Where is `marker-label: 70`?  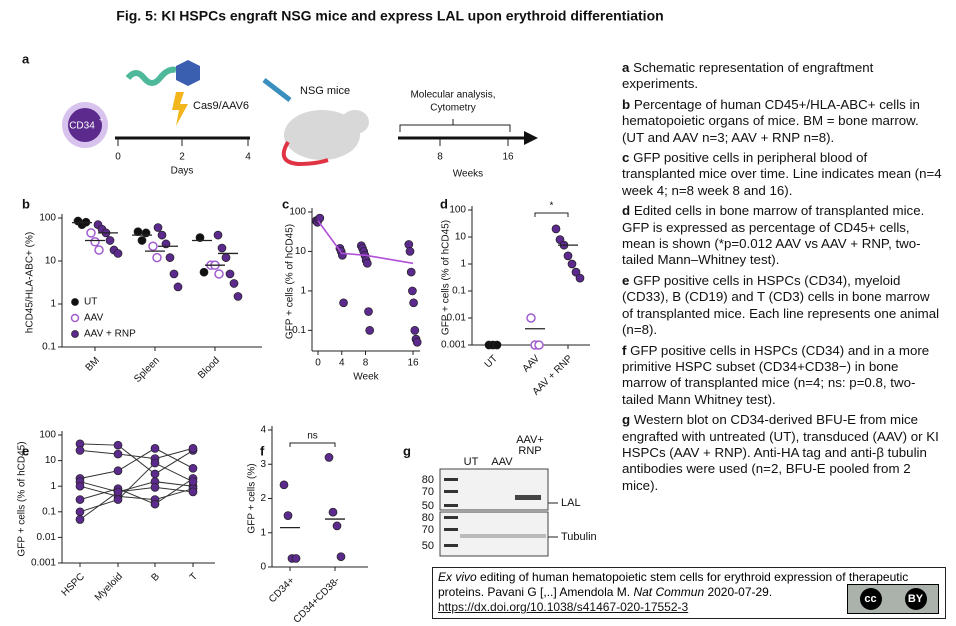 marker-label: 70 is located at coordinates (428, 530).